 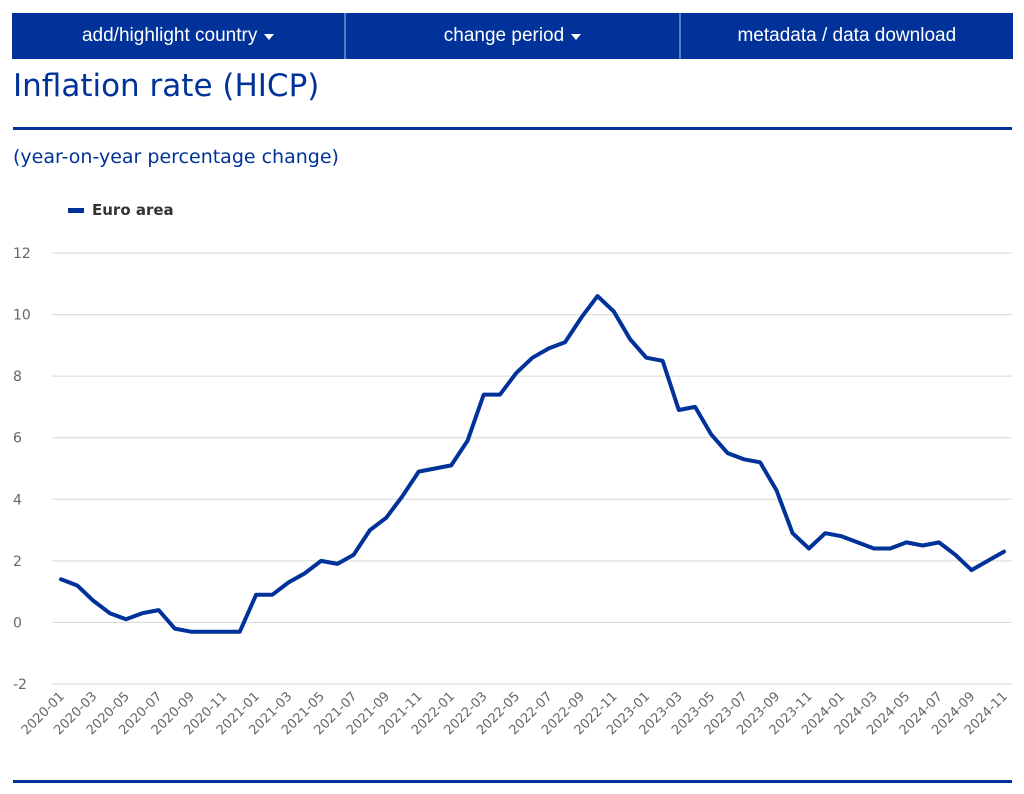 I want to click on add-highlight-country-label: add/highlight country, so click(x=169, y=35).